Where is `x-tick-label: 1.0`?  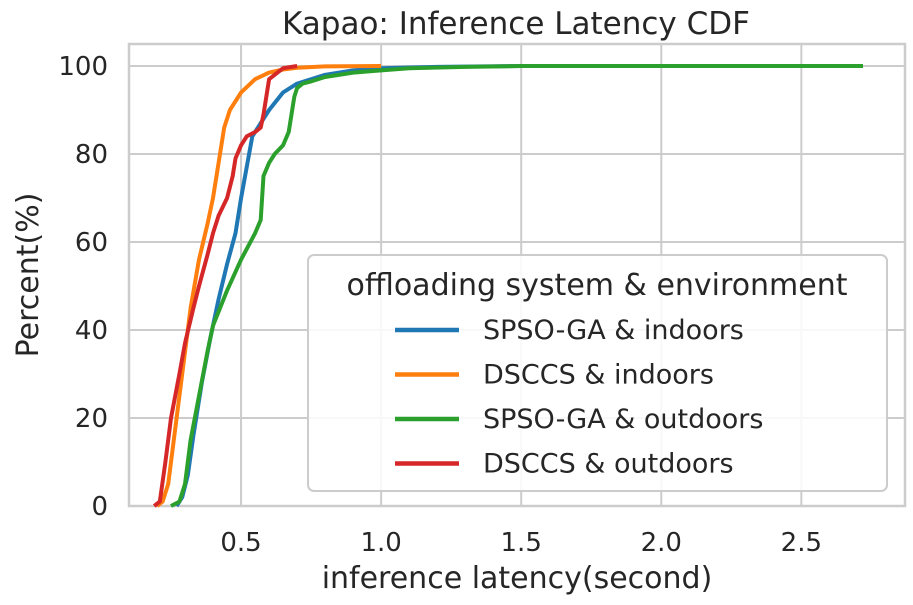 x-tick-label: 1.0 is located at coordinates (380, 543).